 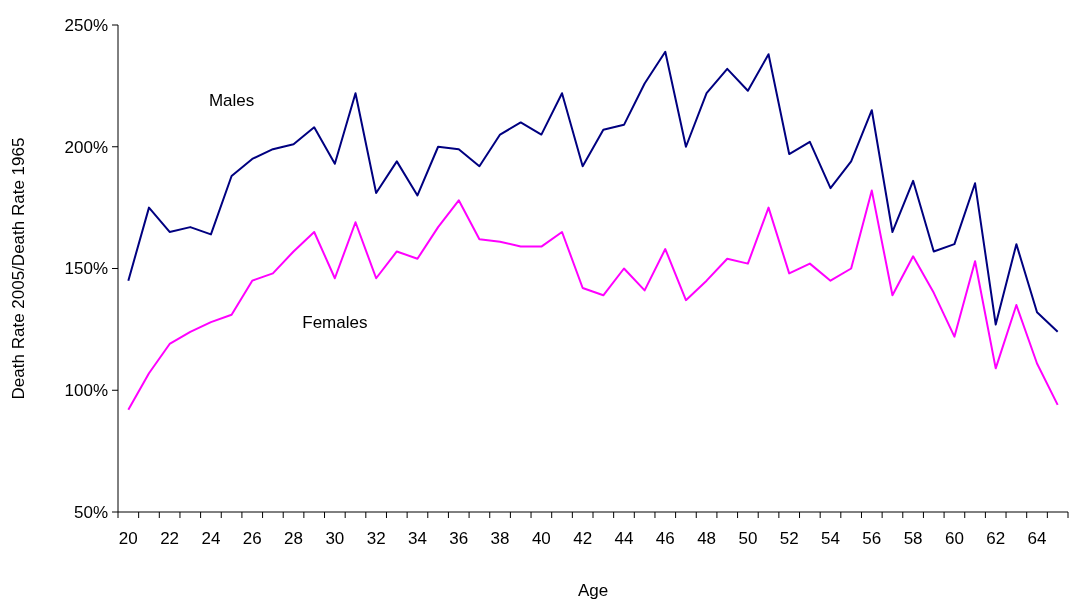 I want to click on x-tick-label: 38, so click(x=500, y=538).